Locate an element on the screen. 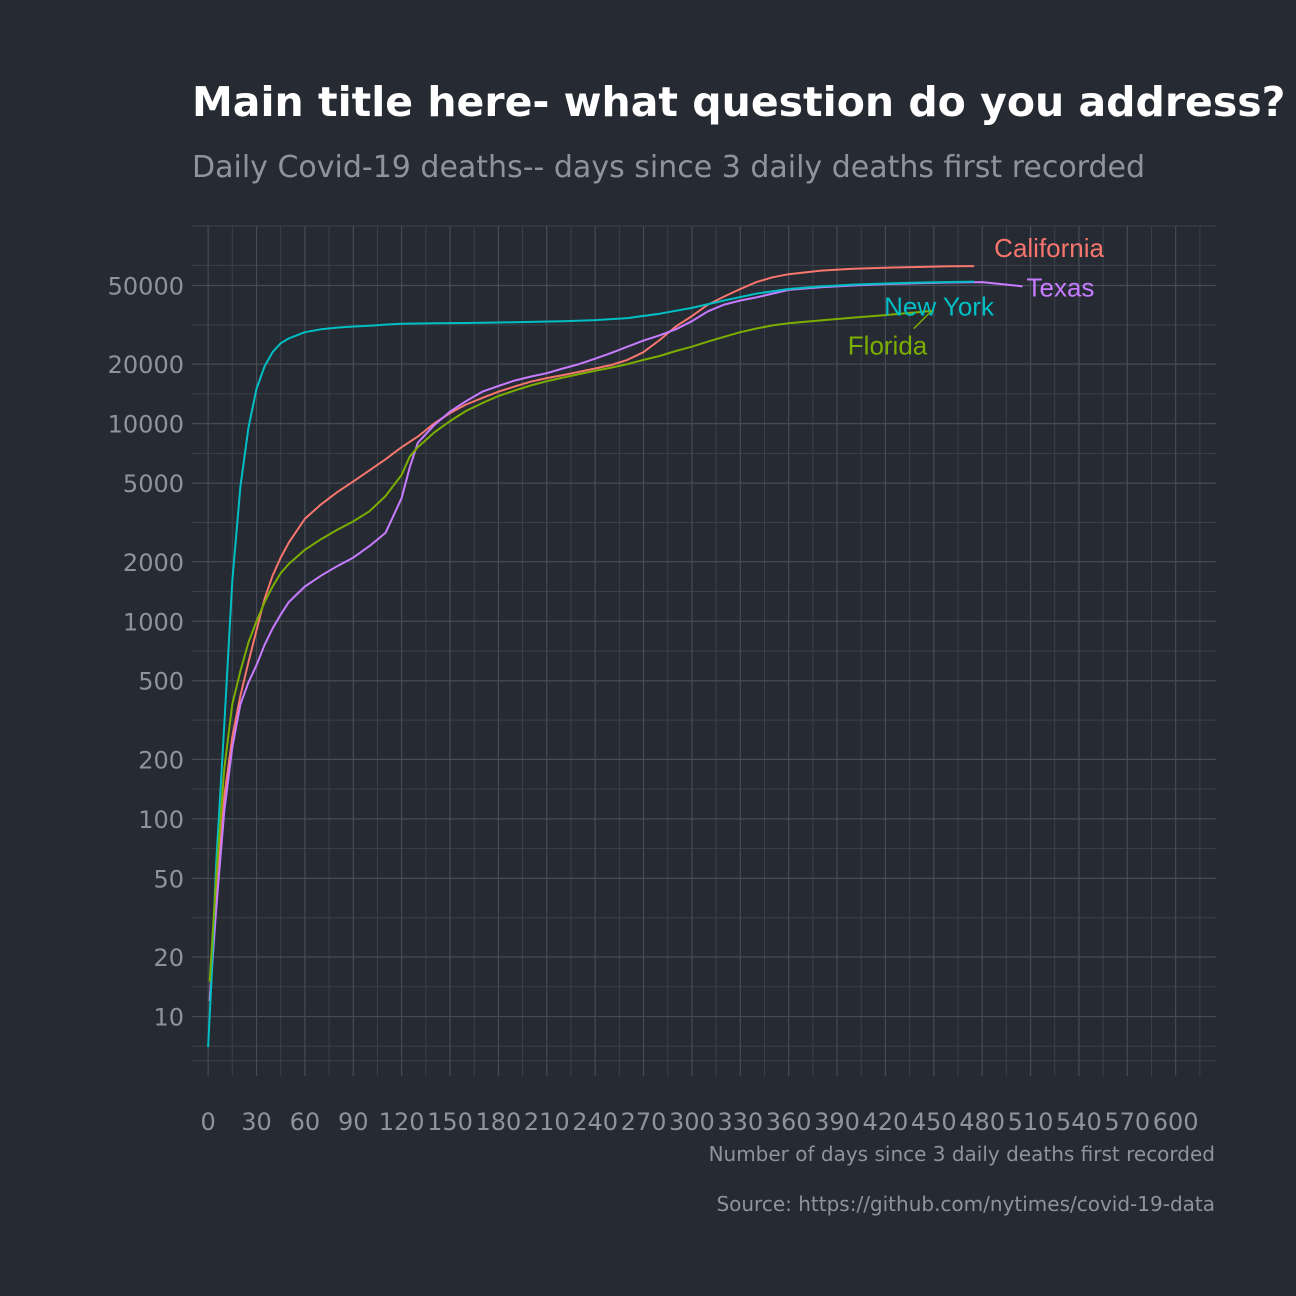  y-tick-label: 10 is located at coordinates (168, 1018).